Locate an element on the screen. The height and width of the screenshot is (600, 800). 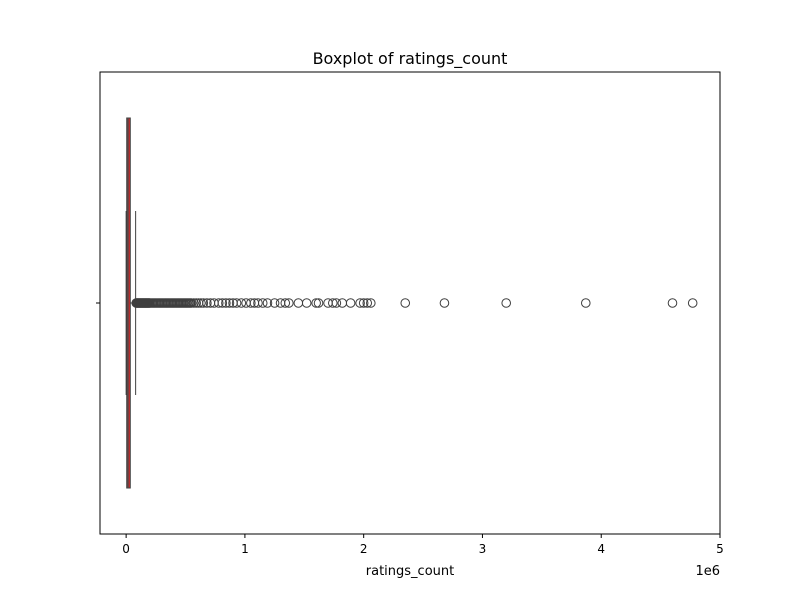
x-axis-label: ratings_count is located at coordinates (410, 571).